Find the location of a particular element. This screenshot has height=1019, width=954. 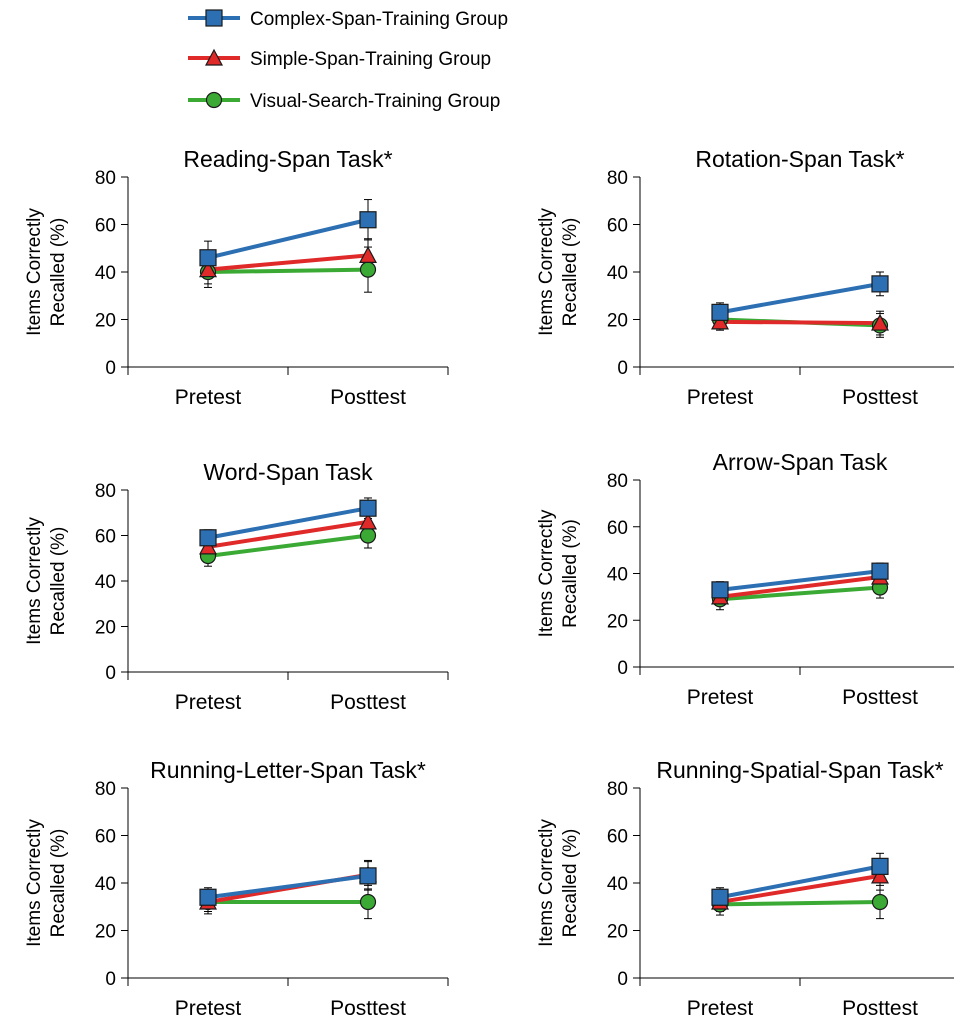

legend-label: Simple-Span-Training Group is located at coordinates (370, 59).